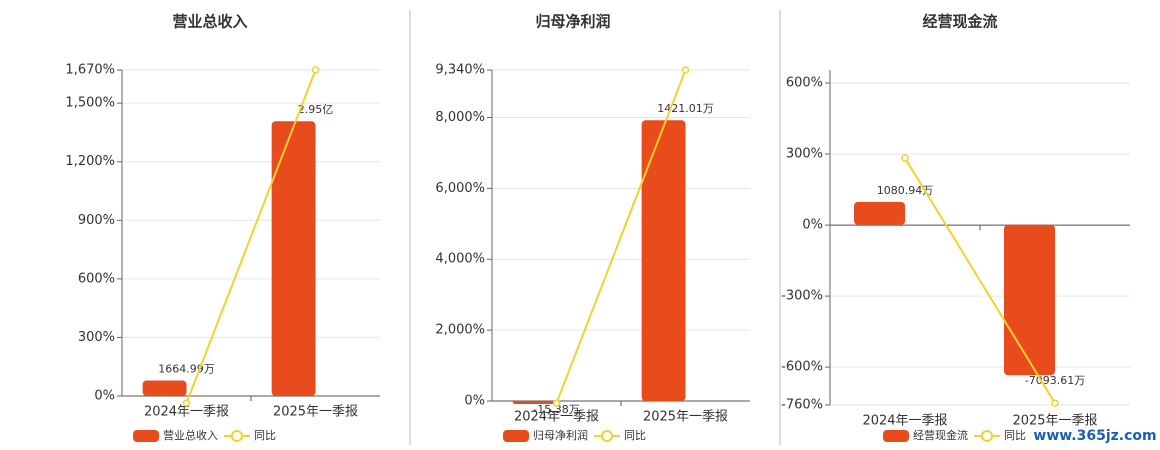  I want to click on y-tick-label: -760%, so click(802, 405).